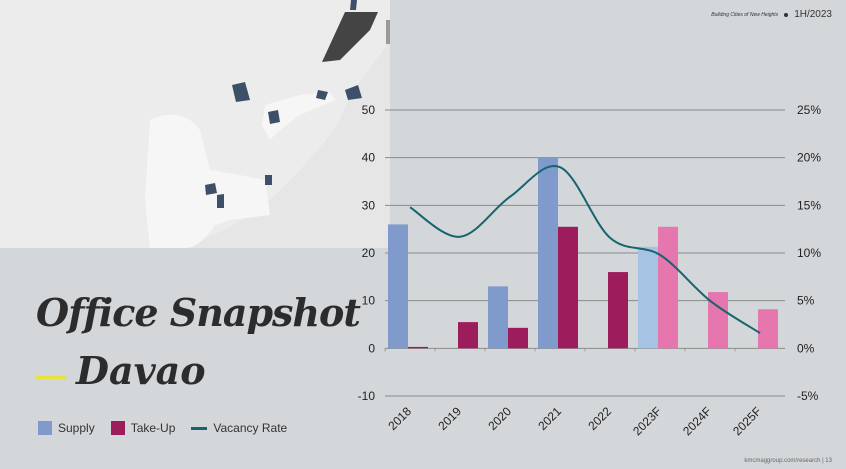 The width and height of the screenshot is (846, 469). What do you see at coordinates (813, 14) in the screenshot?
I see `period: 1H/2023` at bounding box center [813, 14].